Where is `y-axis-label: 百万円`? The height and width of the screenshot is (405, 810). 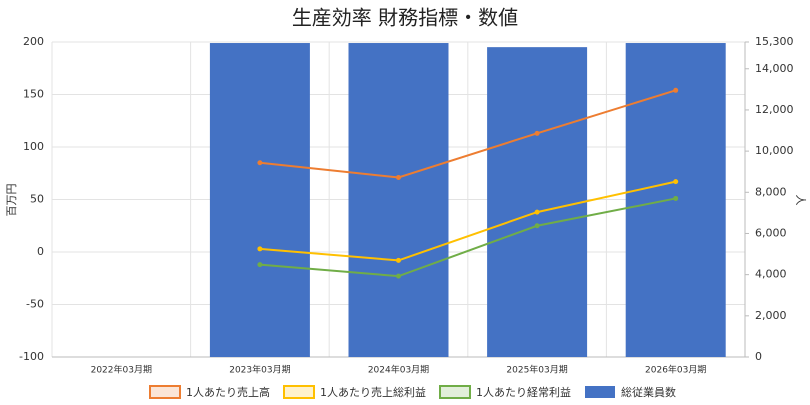 y-axis-label: 百万円 is located at coordinates (11, 200).